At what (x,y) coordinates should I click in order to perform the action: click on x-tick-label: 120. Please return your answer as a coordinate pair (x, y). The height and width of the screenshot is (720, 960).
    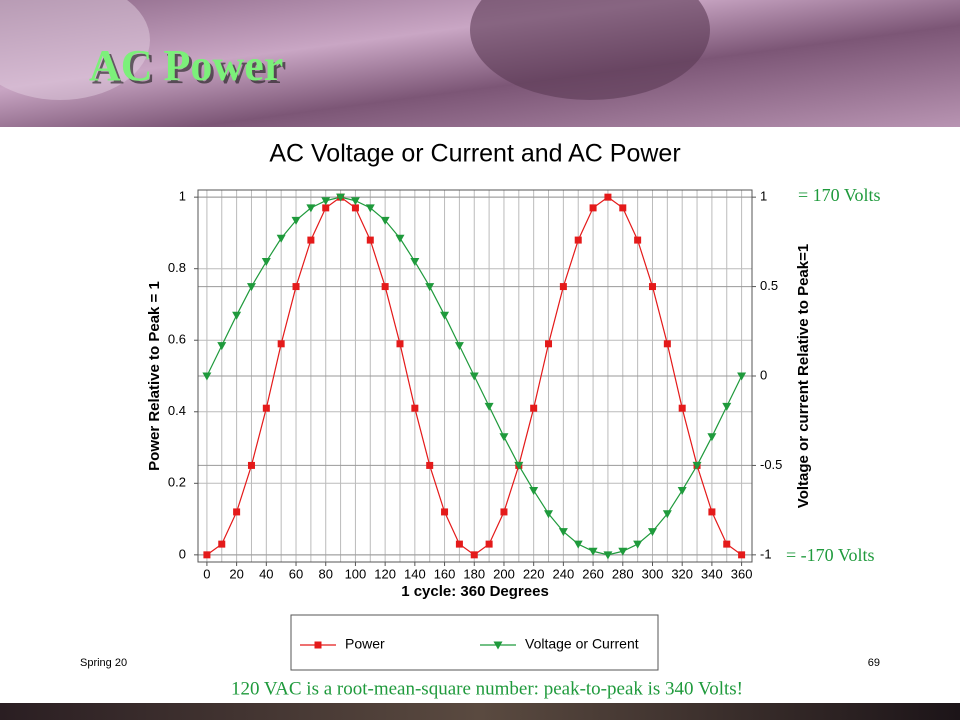
    Looking at the image, I should click on (385, 573).